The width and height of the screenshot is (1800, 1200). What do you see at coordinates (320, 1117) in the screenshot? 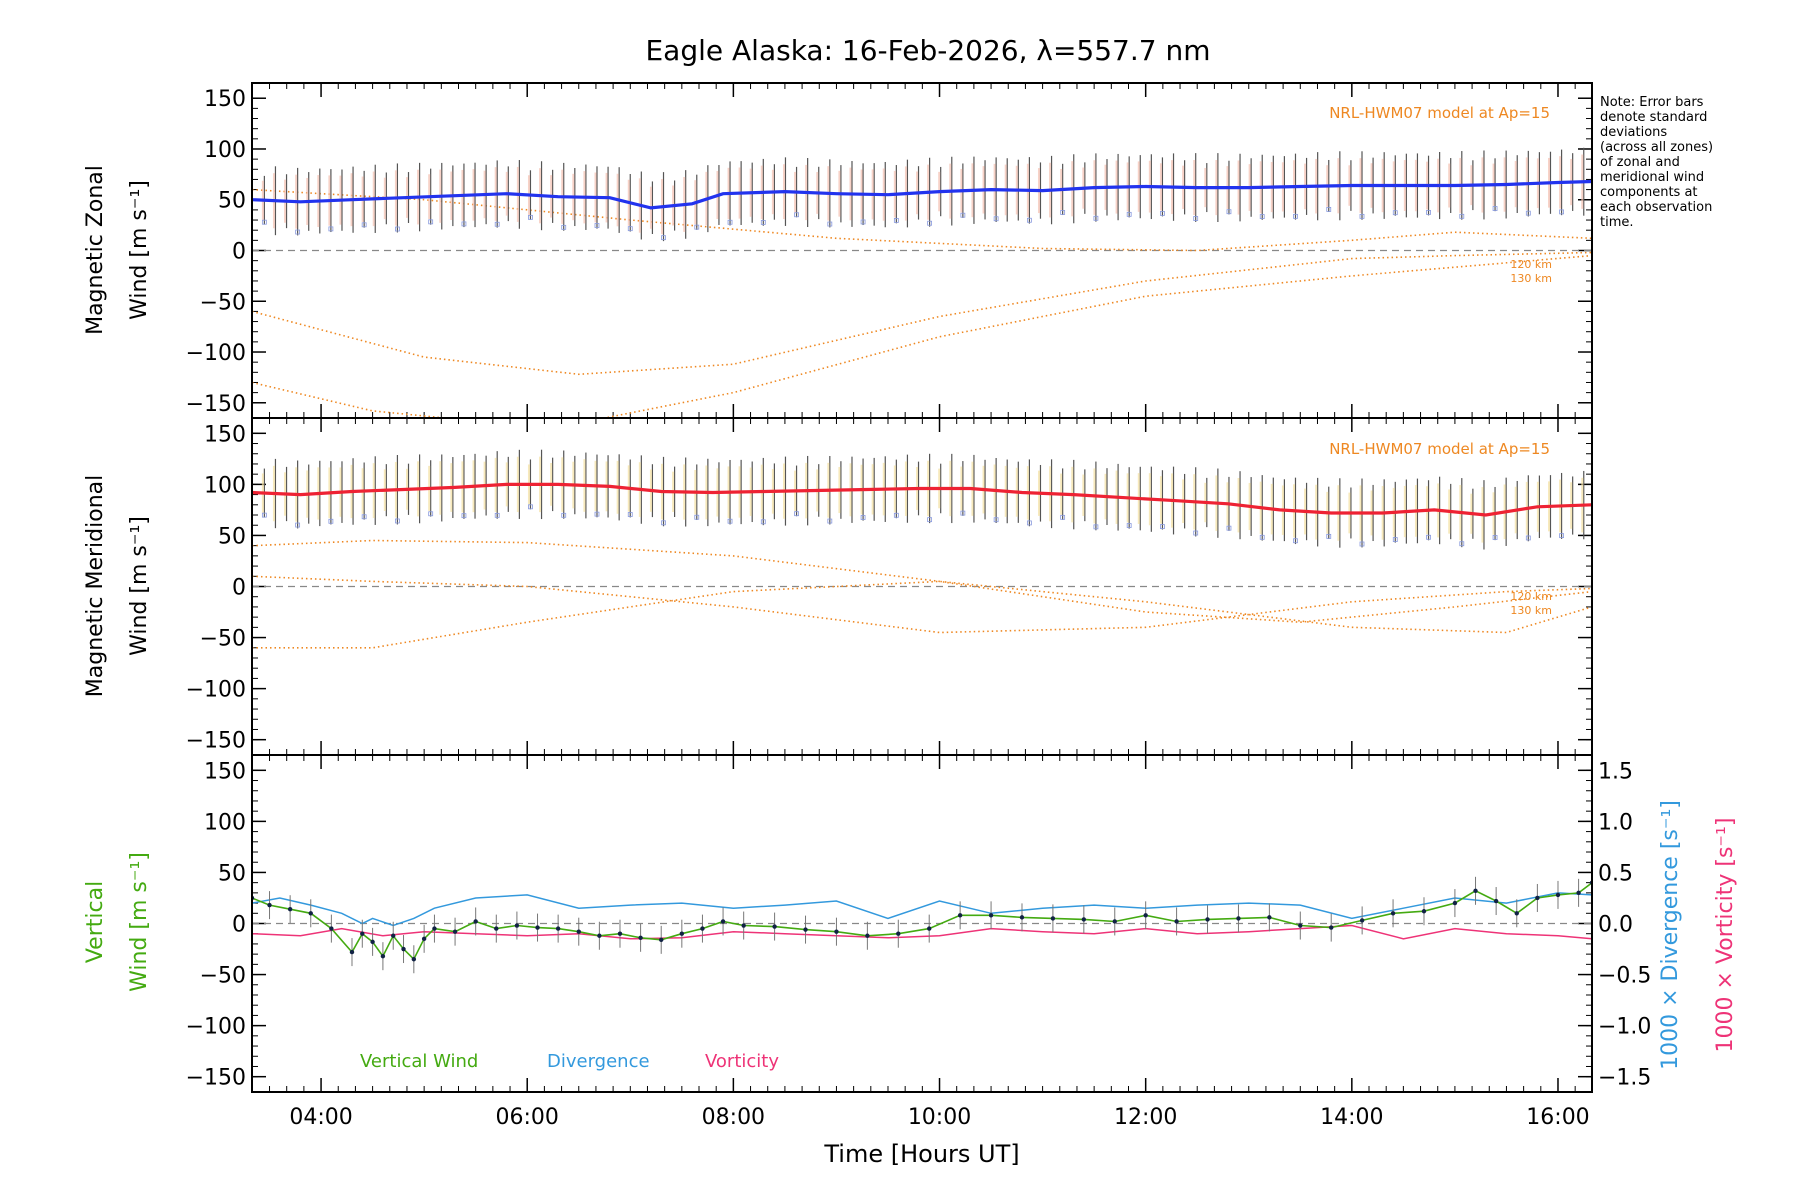
I see `x-tick-label: 04:00` at bounding box center [320, 1117].